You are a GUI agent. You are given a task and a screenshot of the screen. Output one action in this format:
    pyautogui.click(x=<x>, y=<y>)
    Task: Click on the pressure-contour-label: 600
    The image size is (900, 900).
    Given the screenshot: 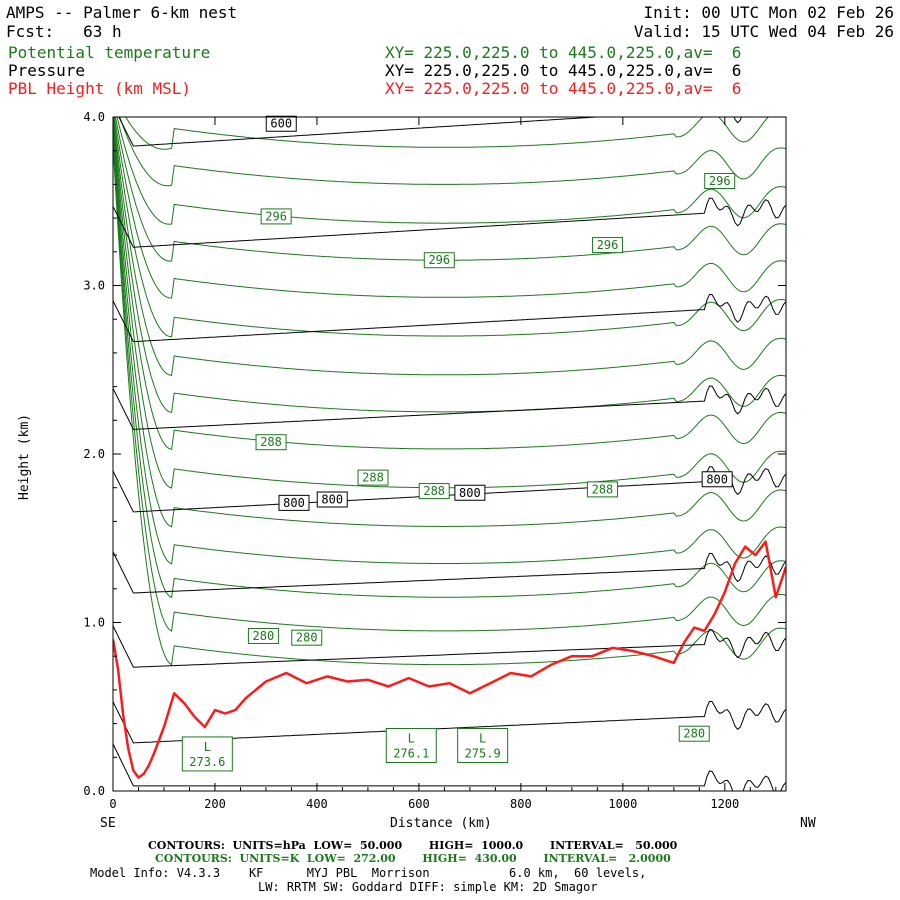 What is the action you would take?
    pyautogui.click(x=281, y=124)
    